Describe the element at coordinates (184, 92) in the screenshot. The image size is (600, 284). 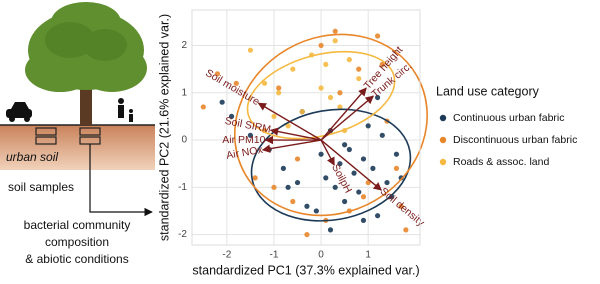
I see `y-tick-label: 1` at that location.